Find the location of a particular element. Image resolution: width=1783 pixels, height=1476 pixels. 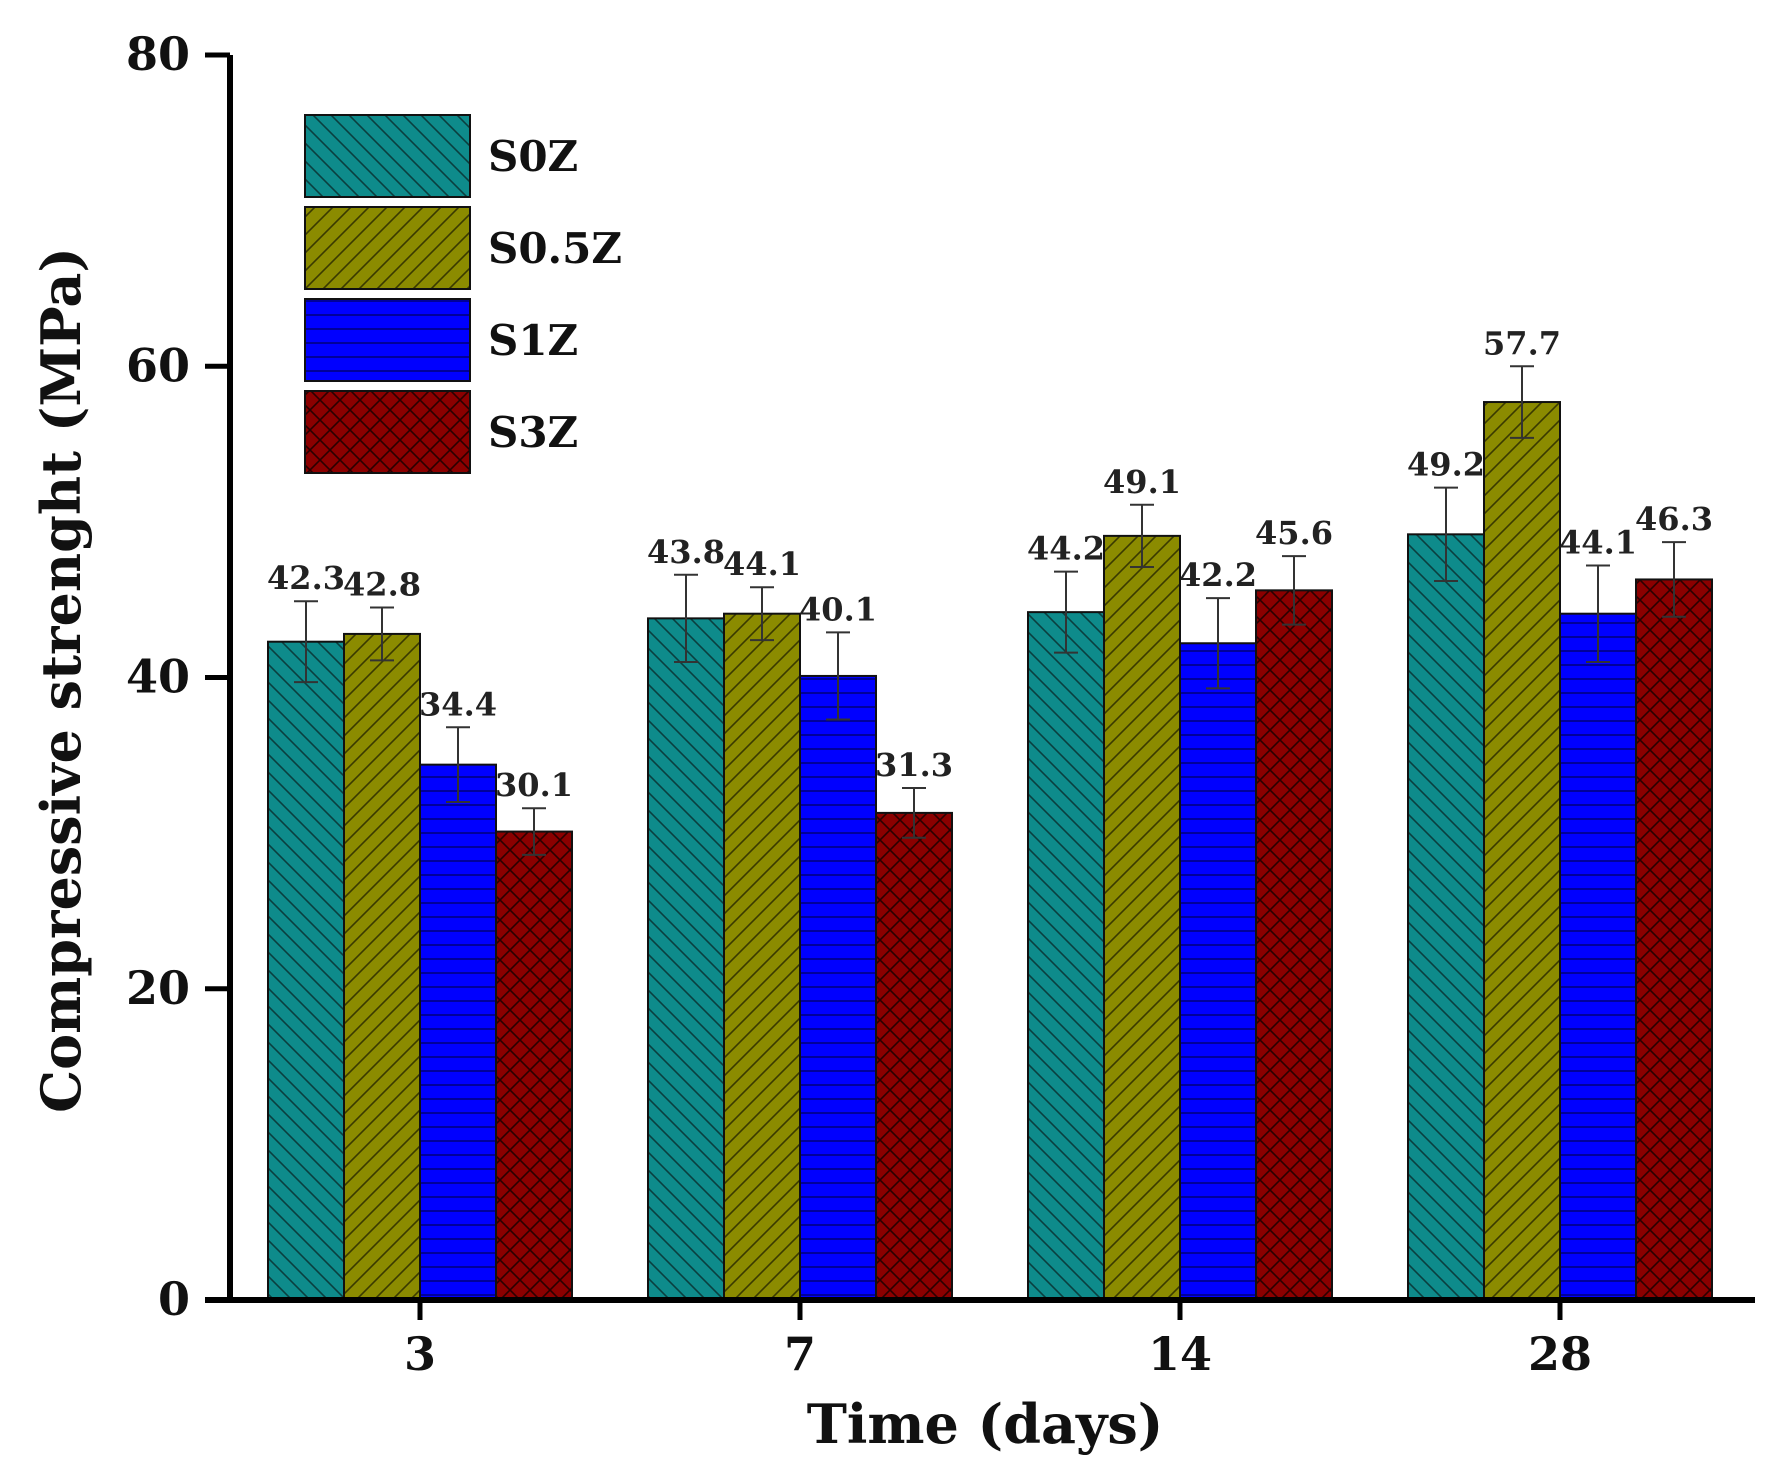

data-label-S3Z-3: 30.1 is located at coordinates (534, 785).